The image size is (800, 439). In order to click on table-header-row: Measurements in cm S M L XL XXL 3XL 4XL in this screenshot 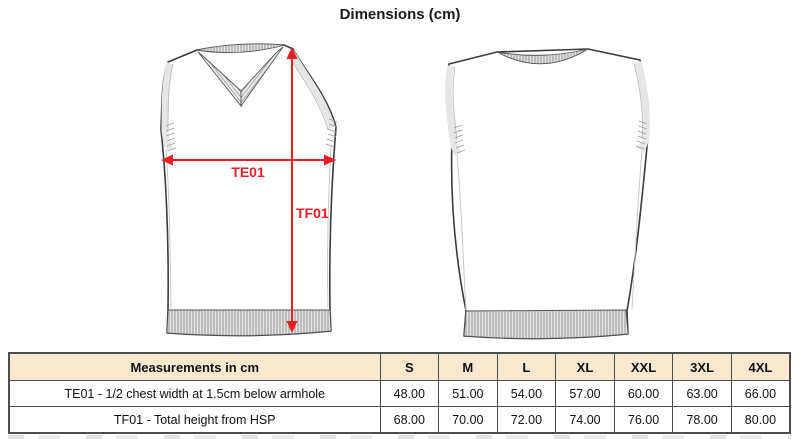, I will do `click(399, 366)`.